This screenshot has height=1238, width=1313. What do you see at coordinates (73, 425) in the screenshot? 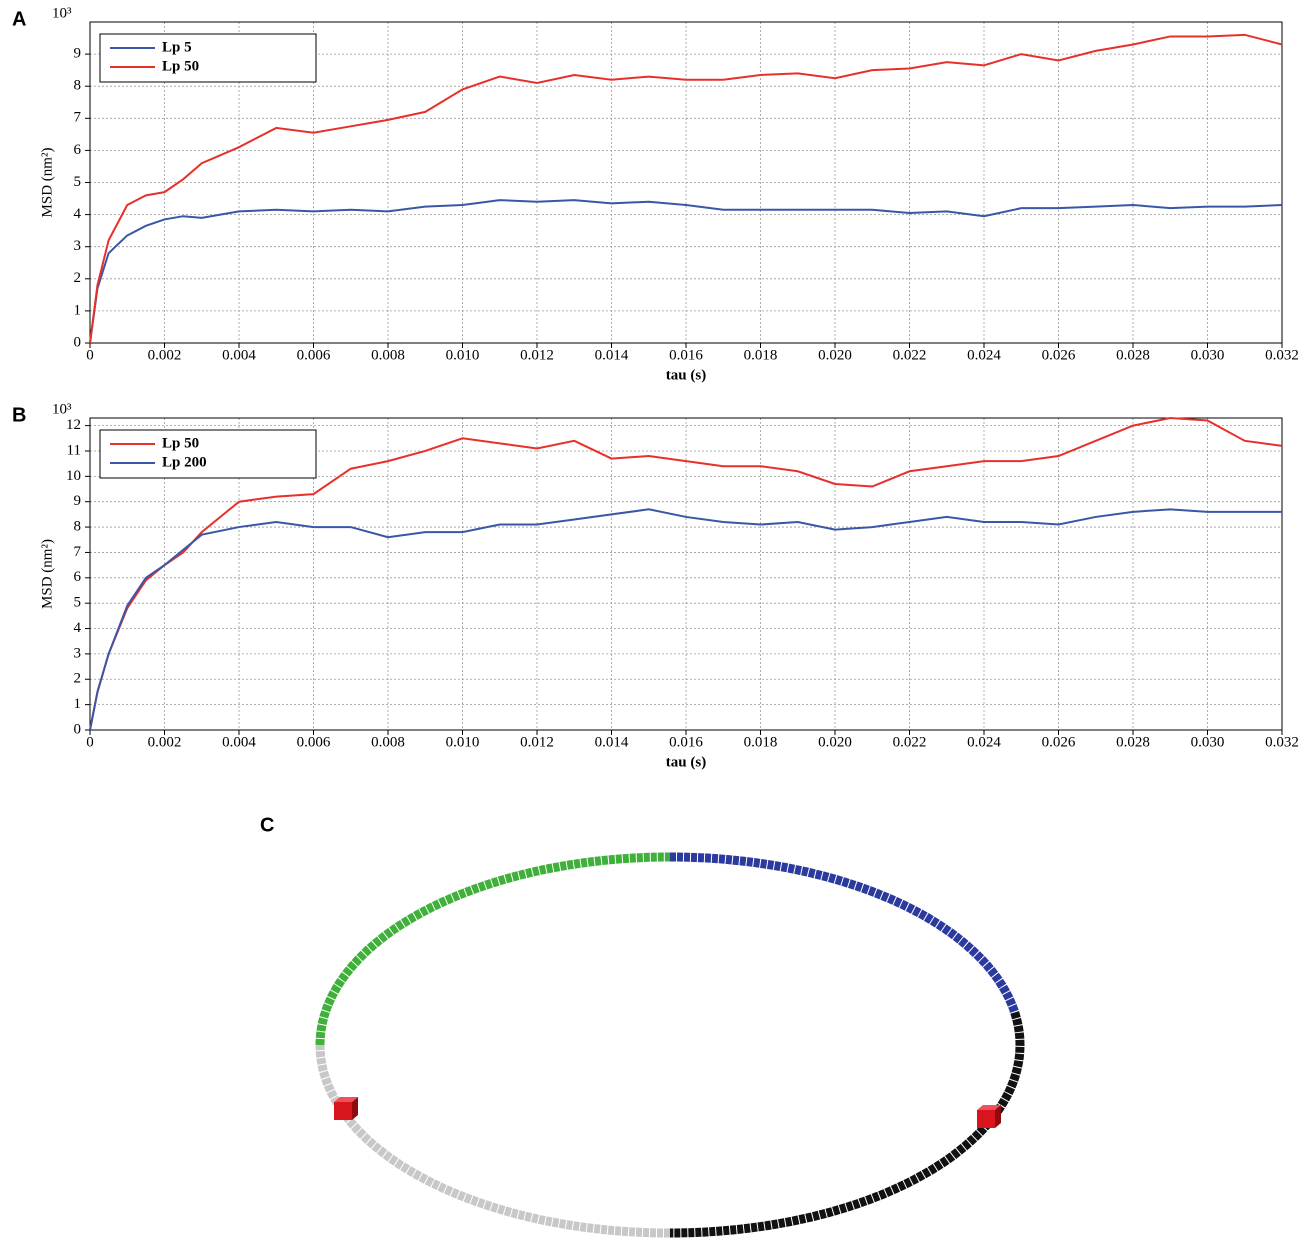
I see `y-tick-label: 12` at bounding box center [73, 425].